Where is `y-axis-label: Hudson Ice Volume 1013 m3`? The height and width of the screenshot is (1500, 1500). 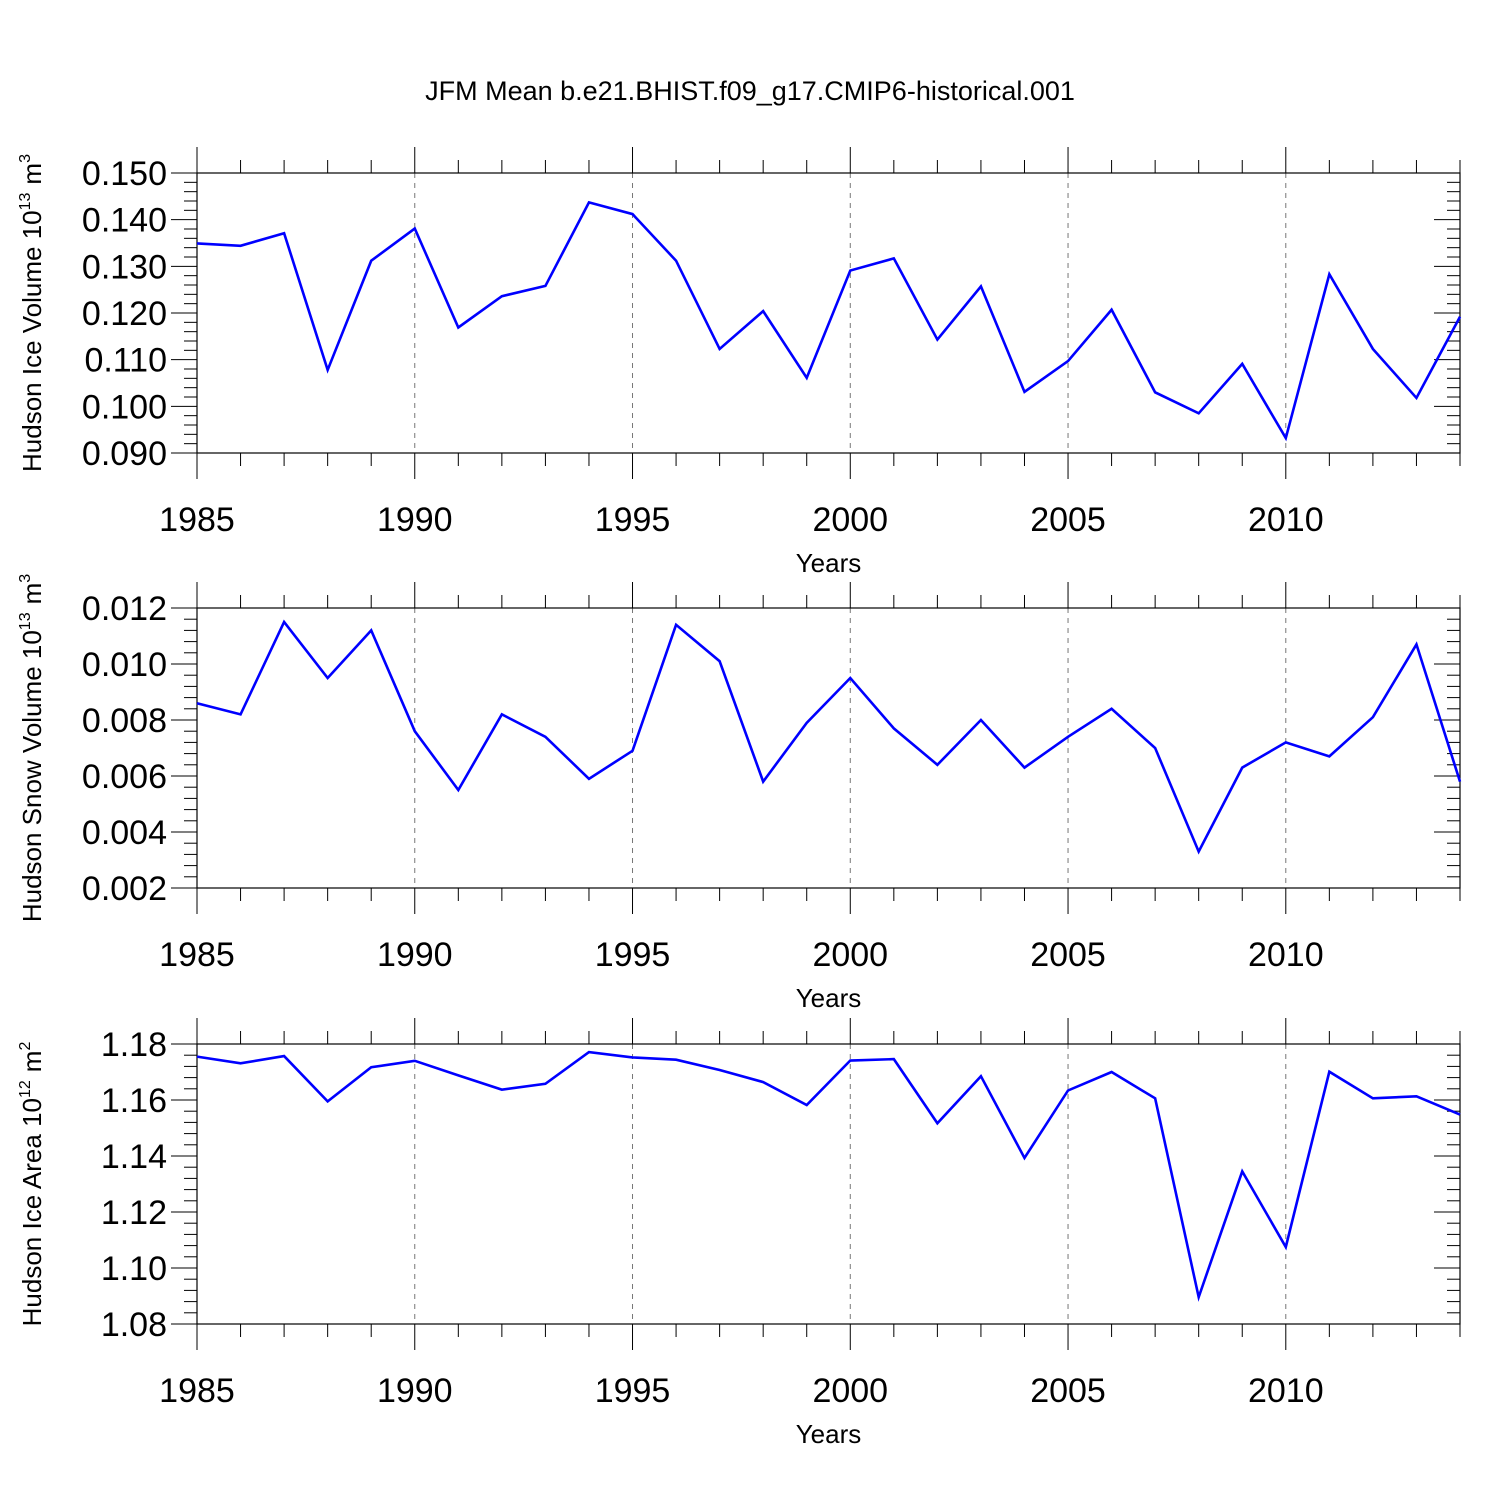
y-axis-label: Hudson Ice Volume 1013 m3 is located at coordinates (32, 313).